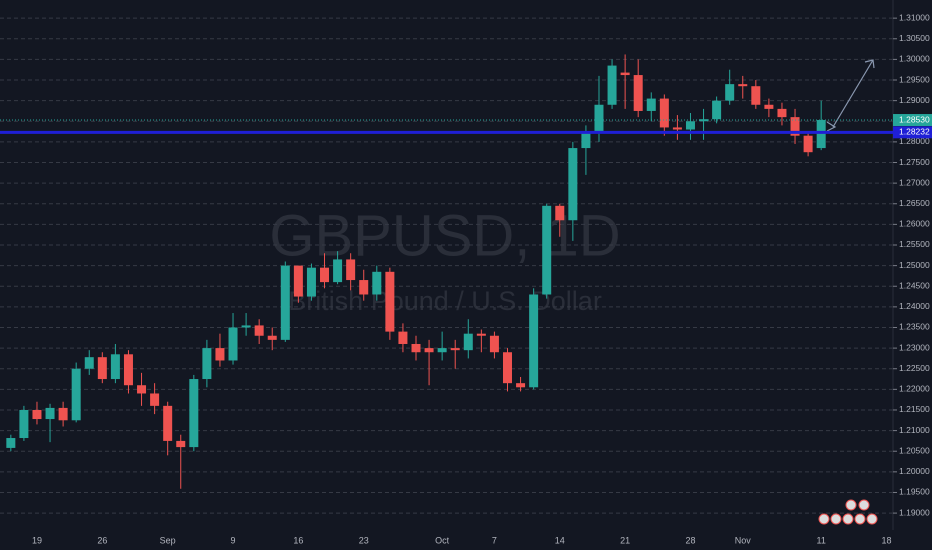 The image size is (932, 550). I want to click on y-tick-label: 1.20500, so click(914, 450).